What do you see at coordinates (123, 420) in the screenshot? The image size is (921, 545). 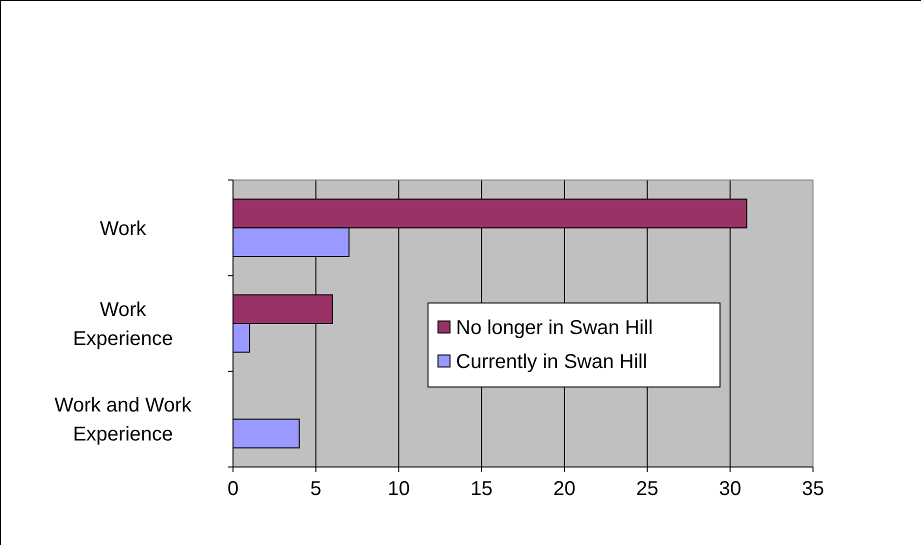 I see `y-tick-label: Work and Work Experience` at bounding box center [123, 420].